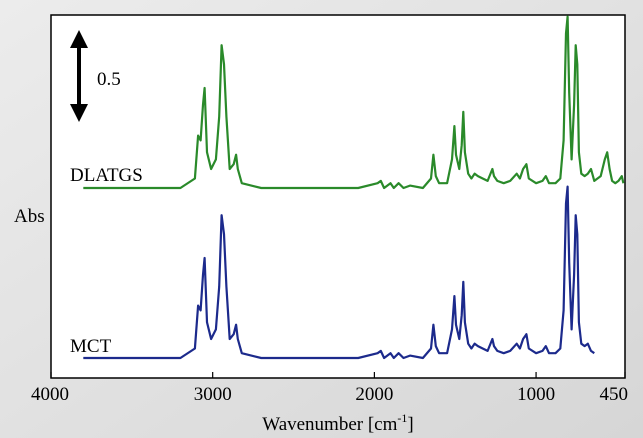 Image resolution: width=643 pixels, height=438 pixels. Describe the element at coordinates (213, 394) in the screenshot. I see `x-tick-label: 3000` at that location.